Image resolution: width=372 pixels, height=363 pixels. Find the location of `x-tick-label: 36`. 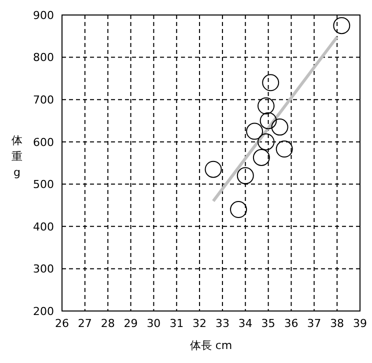

x-tick-label: 36 is located at coordinates (291, 323).